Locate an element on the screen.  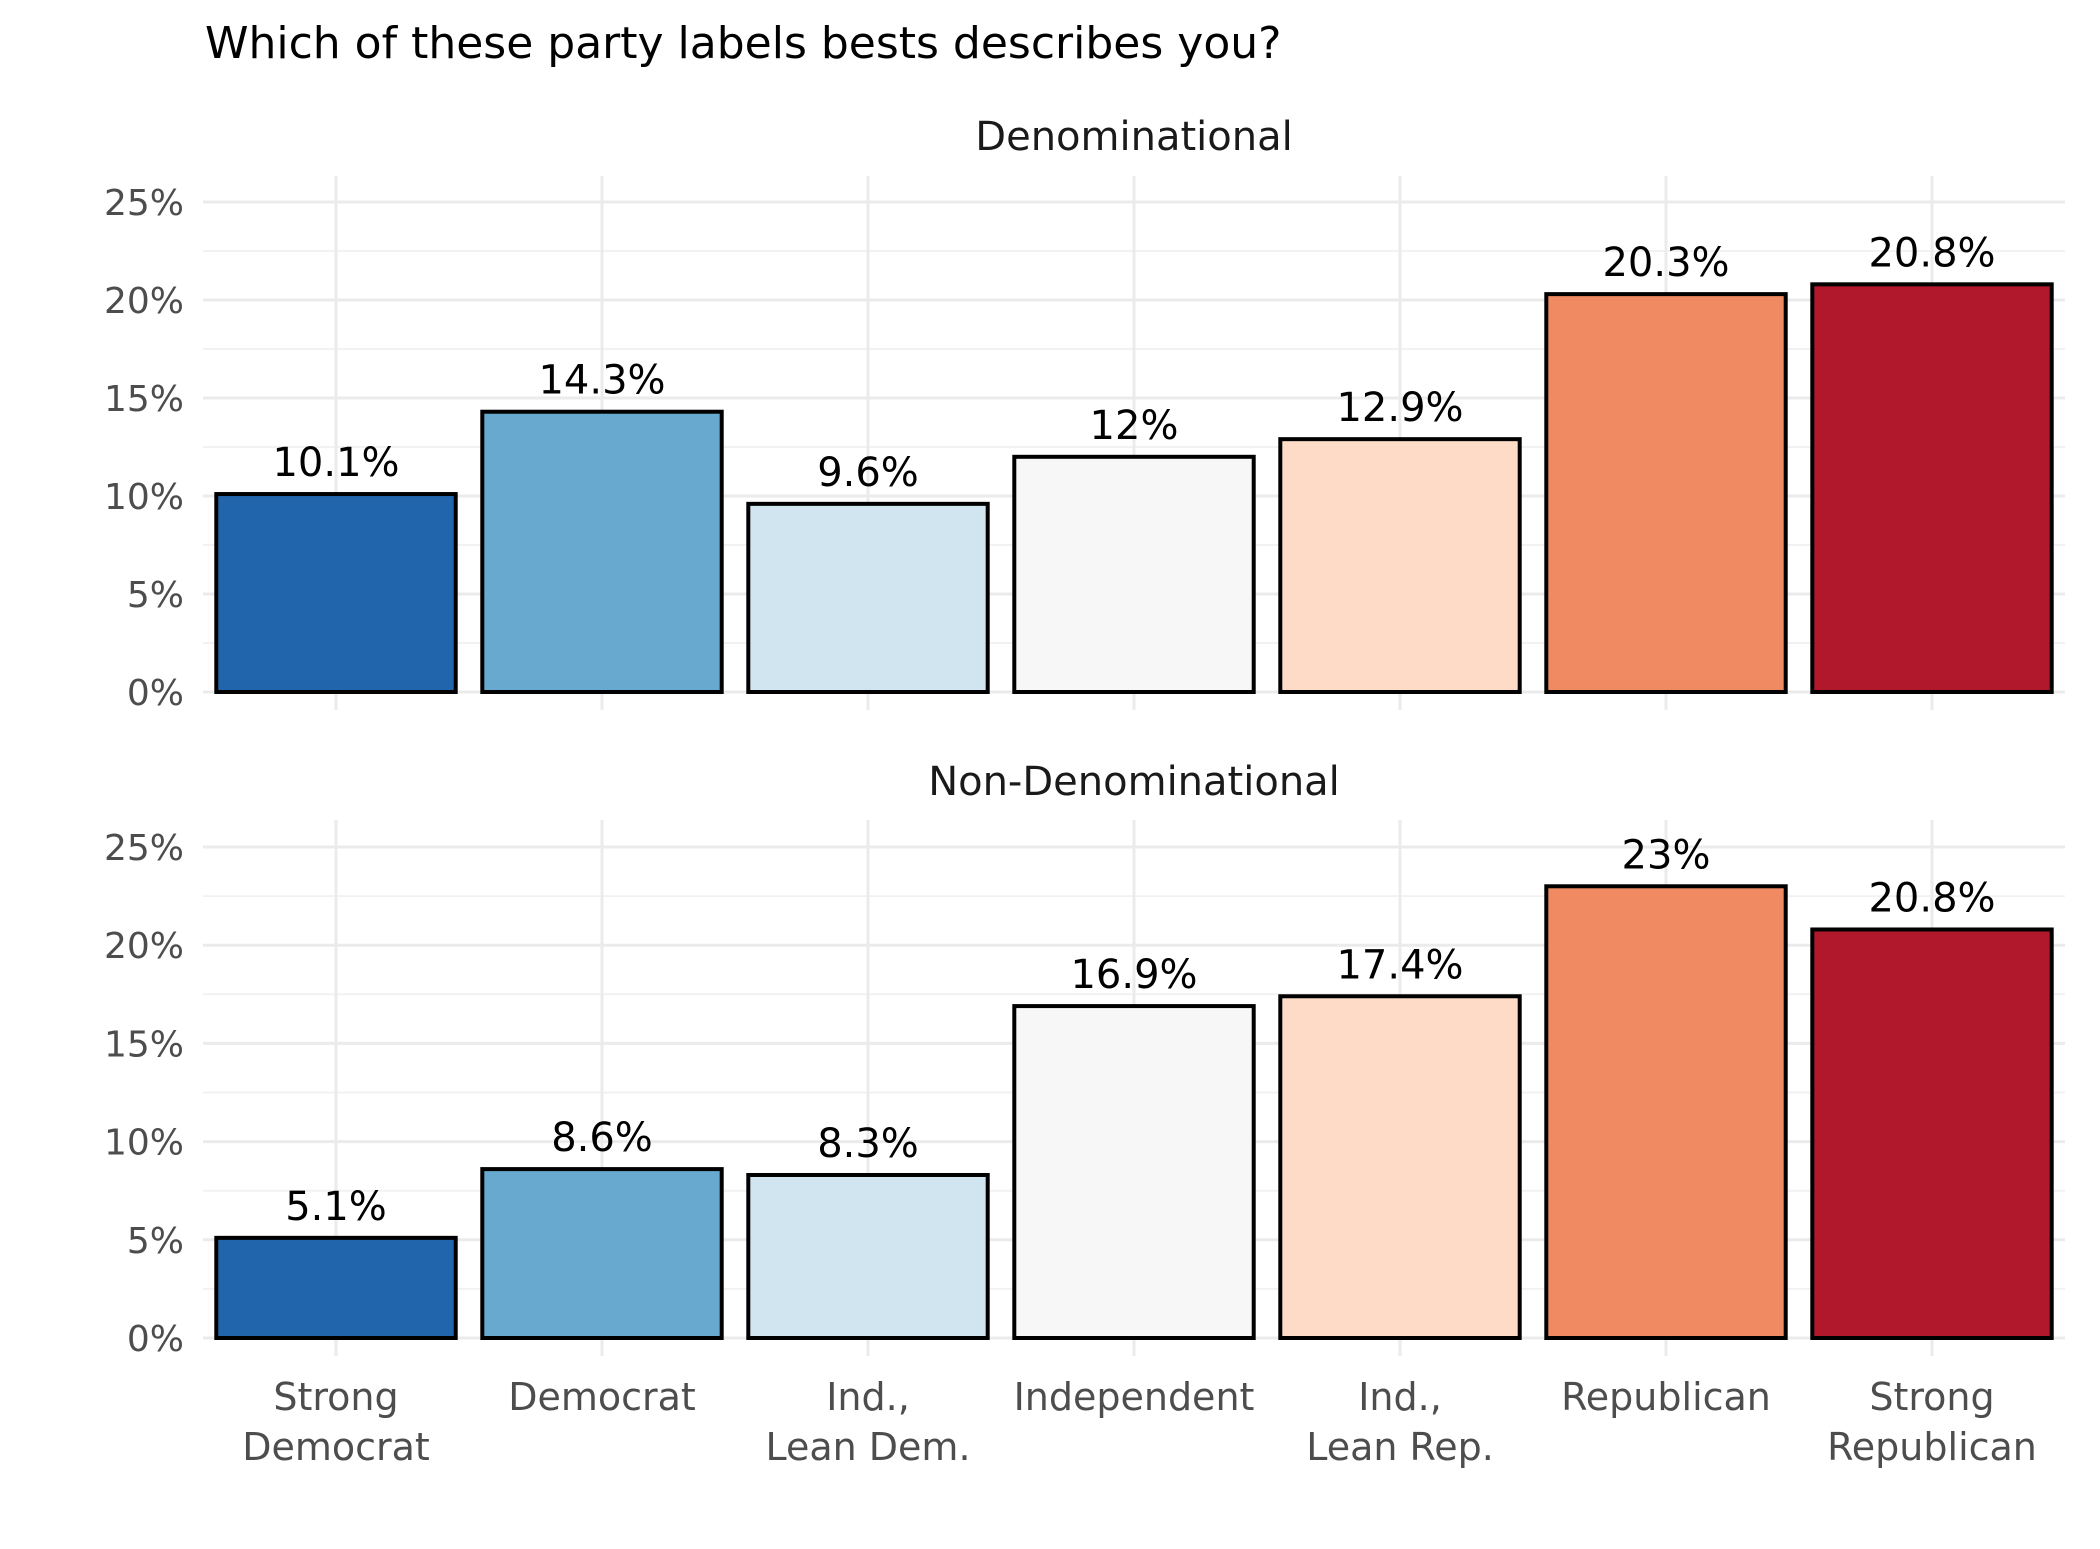
x-tick-label: Strong Republican is located at coordinates (1932, 1422).